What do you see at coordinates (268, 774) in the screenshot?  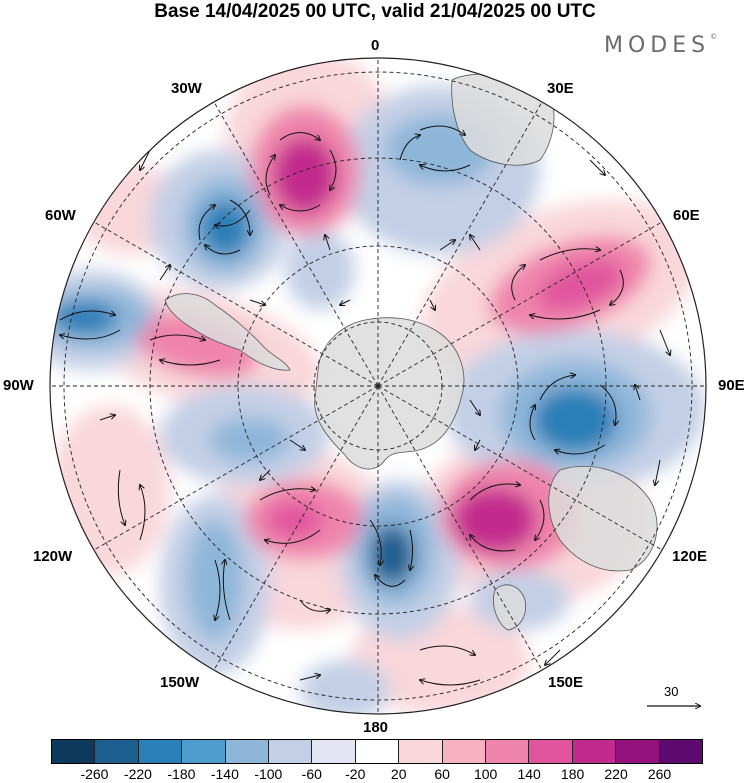 I see `colorbar-tick-label: -100` at bounding box center [268, 774].